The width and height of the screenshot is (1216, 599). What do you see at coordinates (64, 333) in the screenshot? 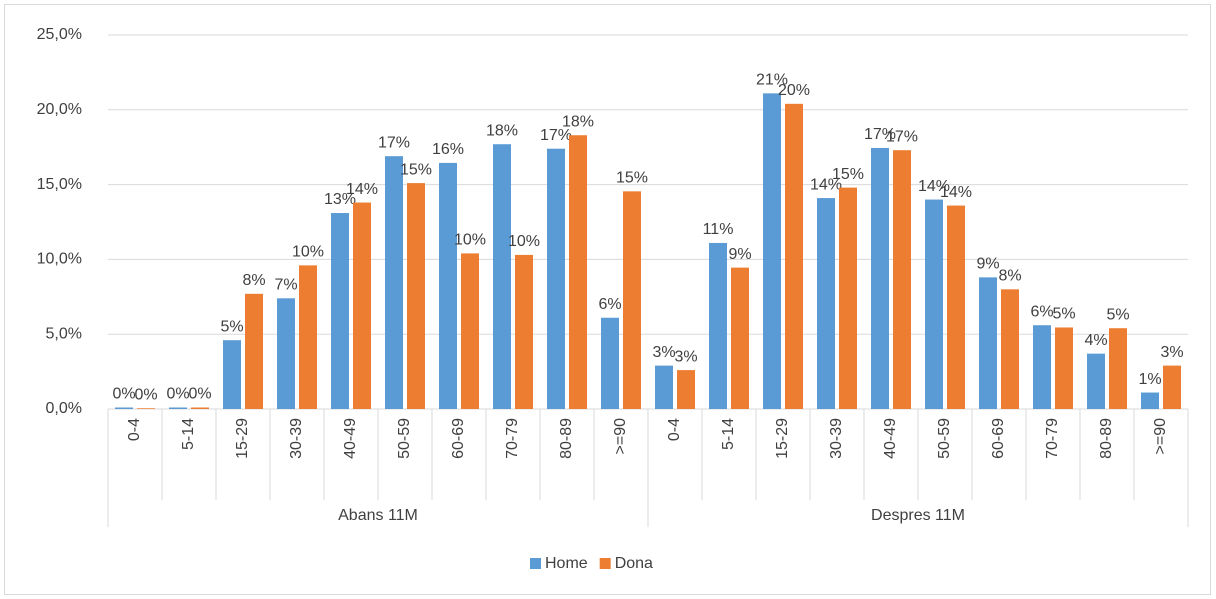
I see `y-tick-label: 5,0%` at bounding box center [64, 333].